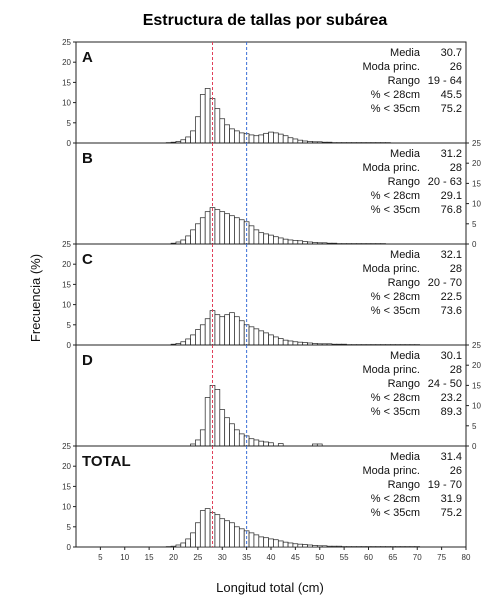 The width and height of the screenshot is (501, 600). Describe the element at coordinates (405, 457) in the screenshot. I see `stat-label-media: Media` at that location.